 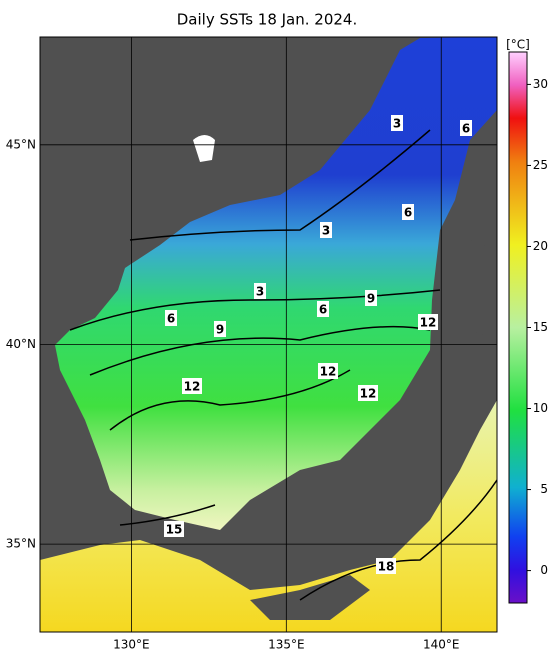 What do you see at coordinates (310, 597) in the screenshot?
I see `land-south` at bounding box center [310, 597].